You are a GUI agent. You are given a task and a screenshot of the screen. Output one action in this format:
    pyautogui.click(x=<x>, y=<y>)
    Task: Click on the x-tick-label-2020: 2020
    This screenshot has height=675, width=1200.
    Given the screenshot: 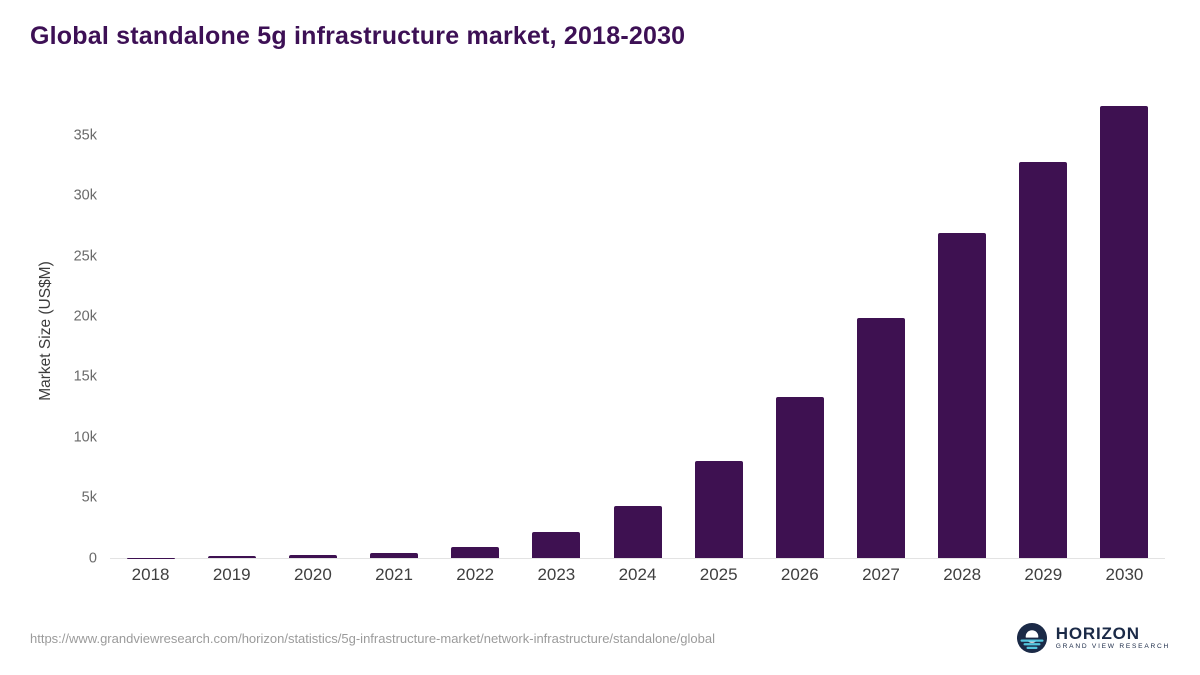 What is the action you would take?
    pyautogui.click(x=312, y=574)
    